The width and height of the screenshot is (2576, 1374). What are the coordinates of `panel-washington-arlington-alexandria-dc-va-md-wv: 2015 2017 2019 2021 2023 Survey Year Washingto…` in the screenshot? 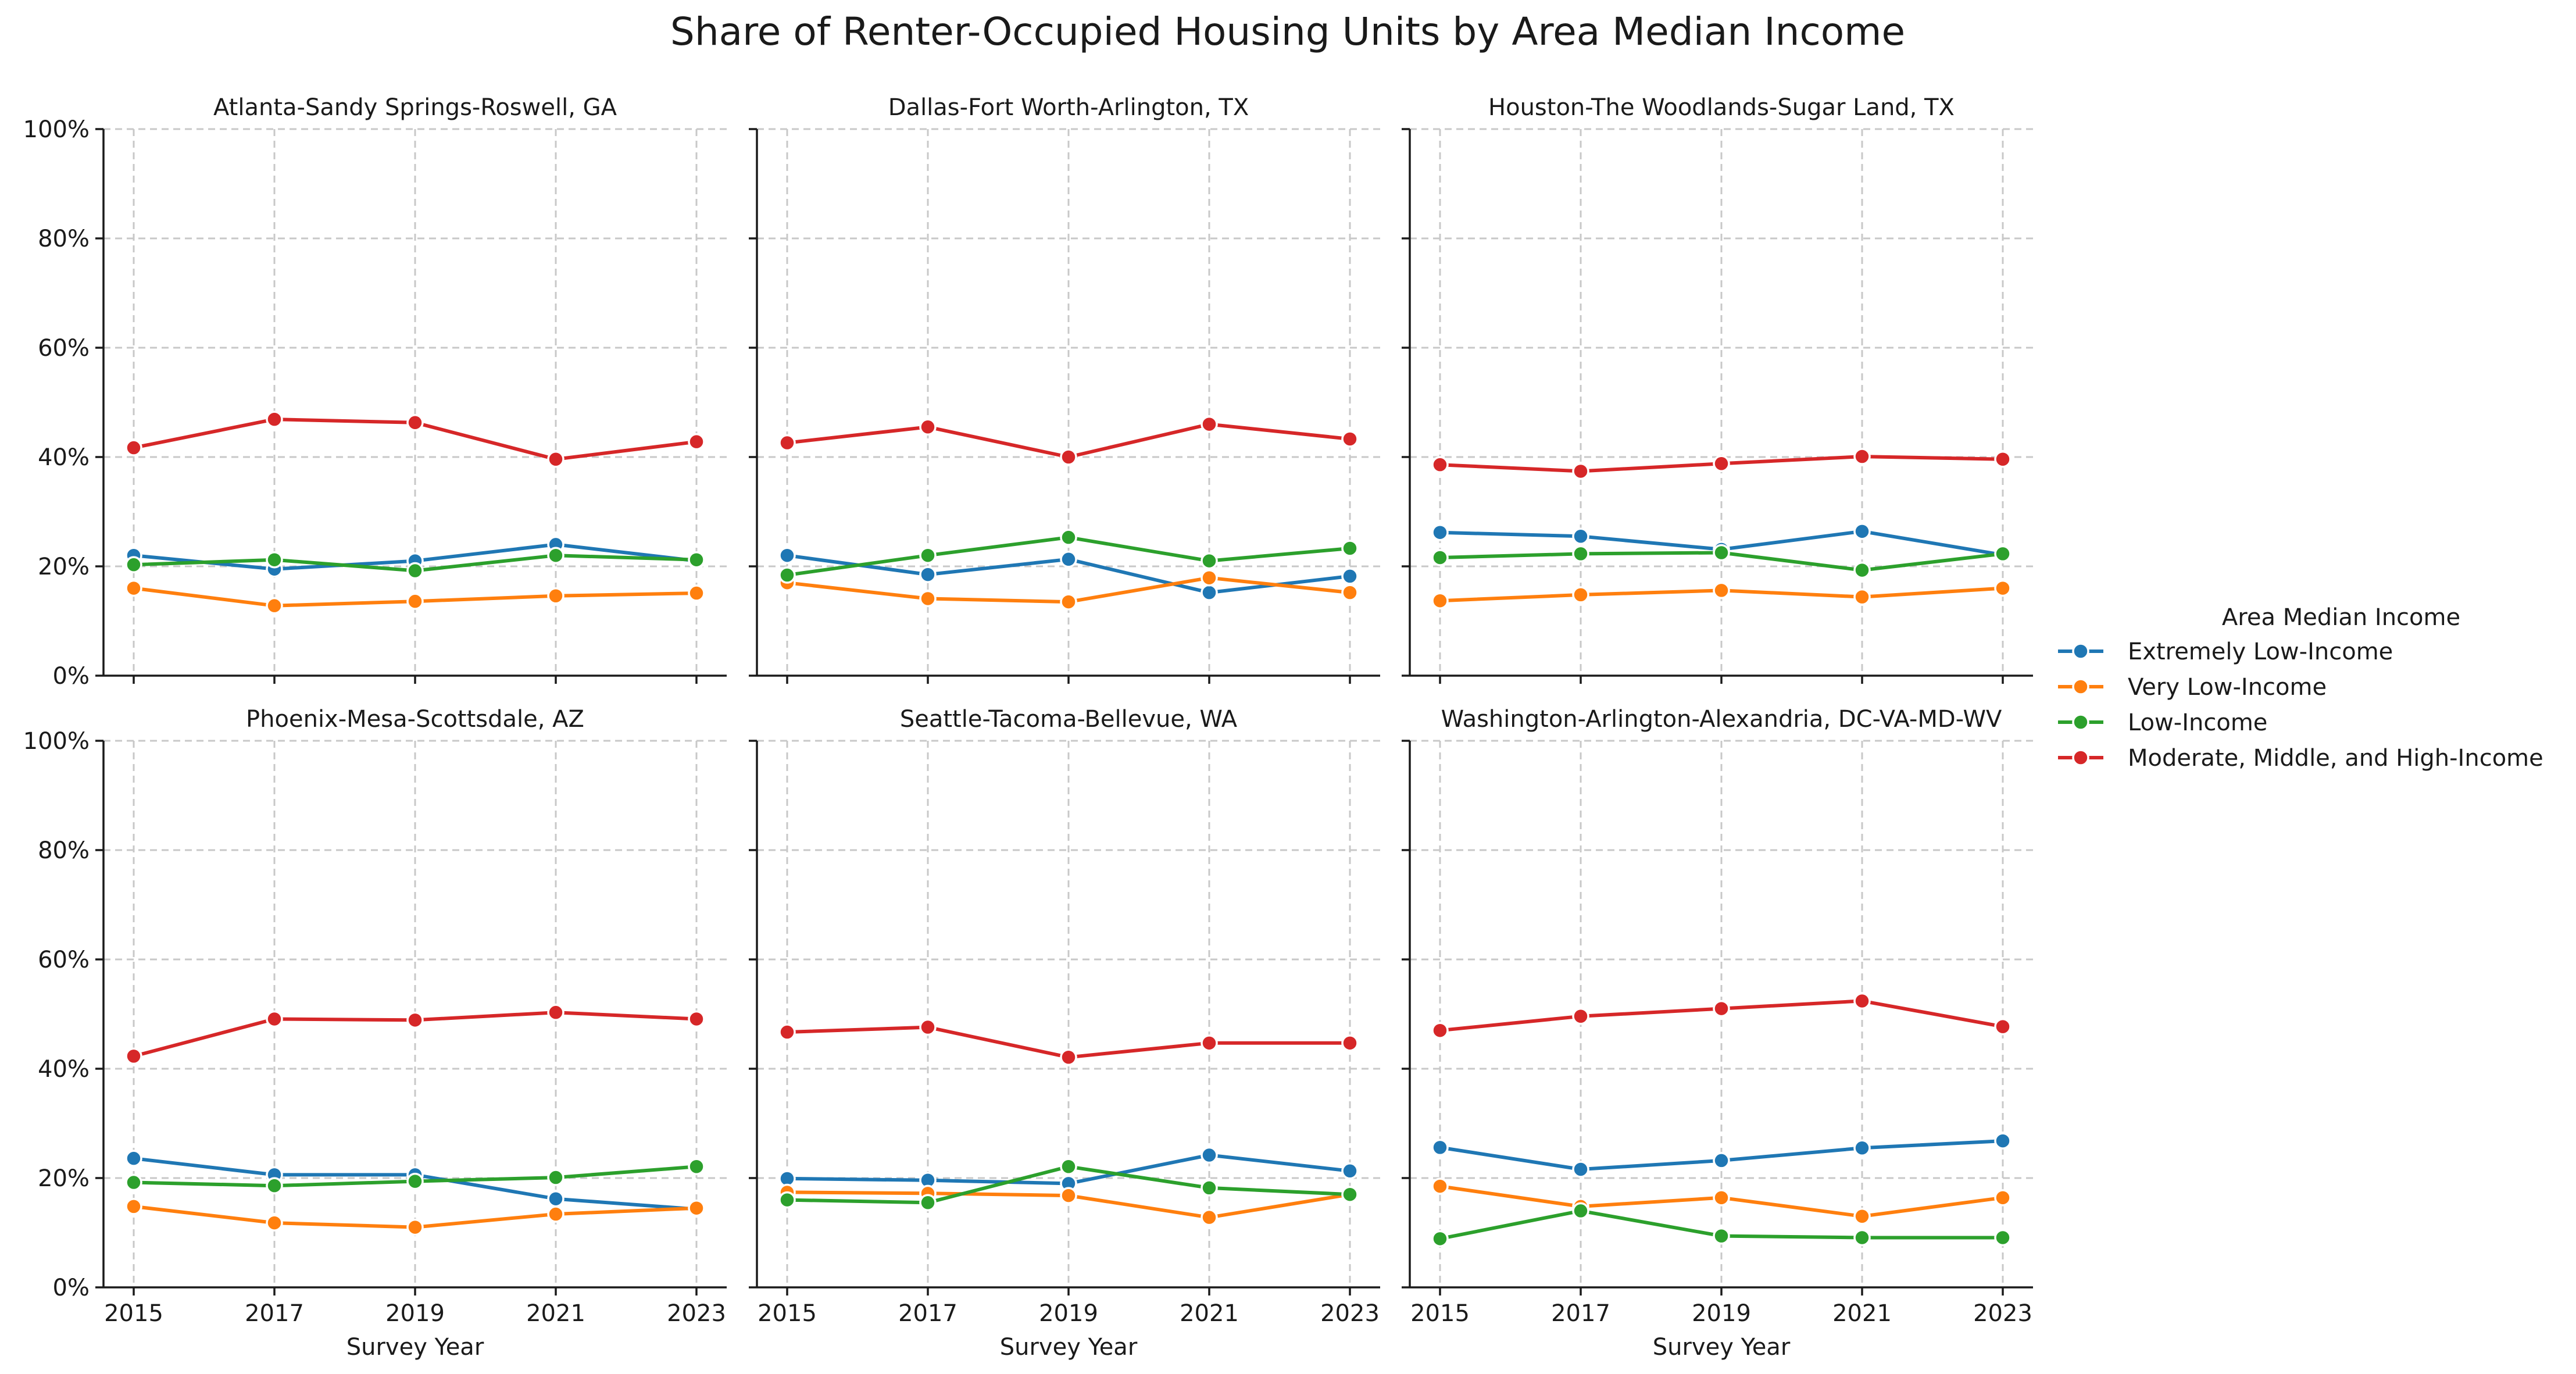 It's located at (1717, 1033).